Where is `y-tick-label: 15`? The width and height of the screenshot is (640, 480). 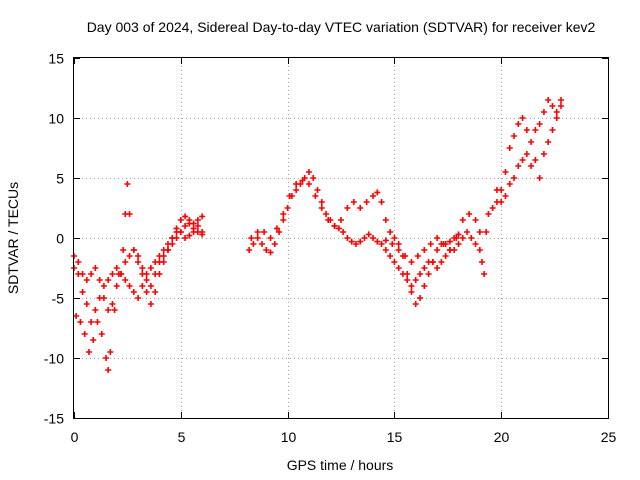 y-tick-label: 15 is located at coordinates (56, 59).